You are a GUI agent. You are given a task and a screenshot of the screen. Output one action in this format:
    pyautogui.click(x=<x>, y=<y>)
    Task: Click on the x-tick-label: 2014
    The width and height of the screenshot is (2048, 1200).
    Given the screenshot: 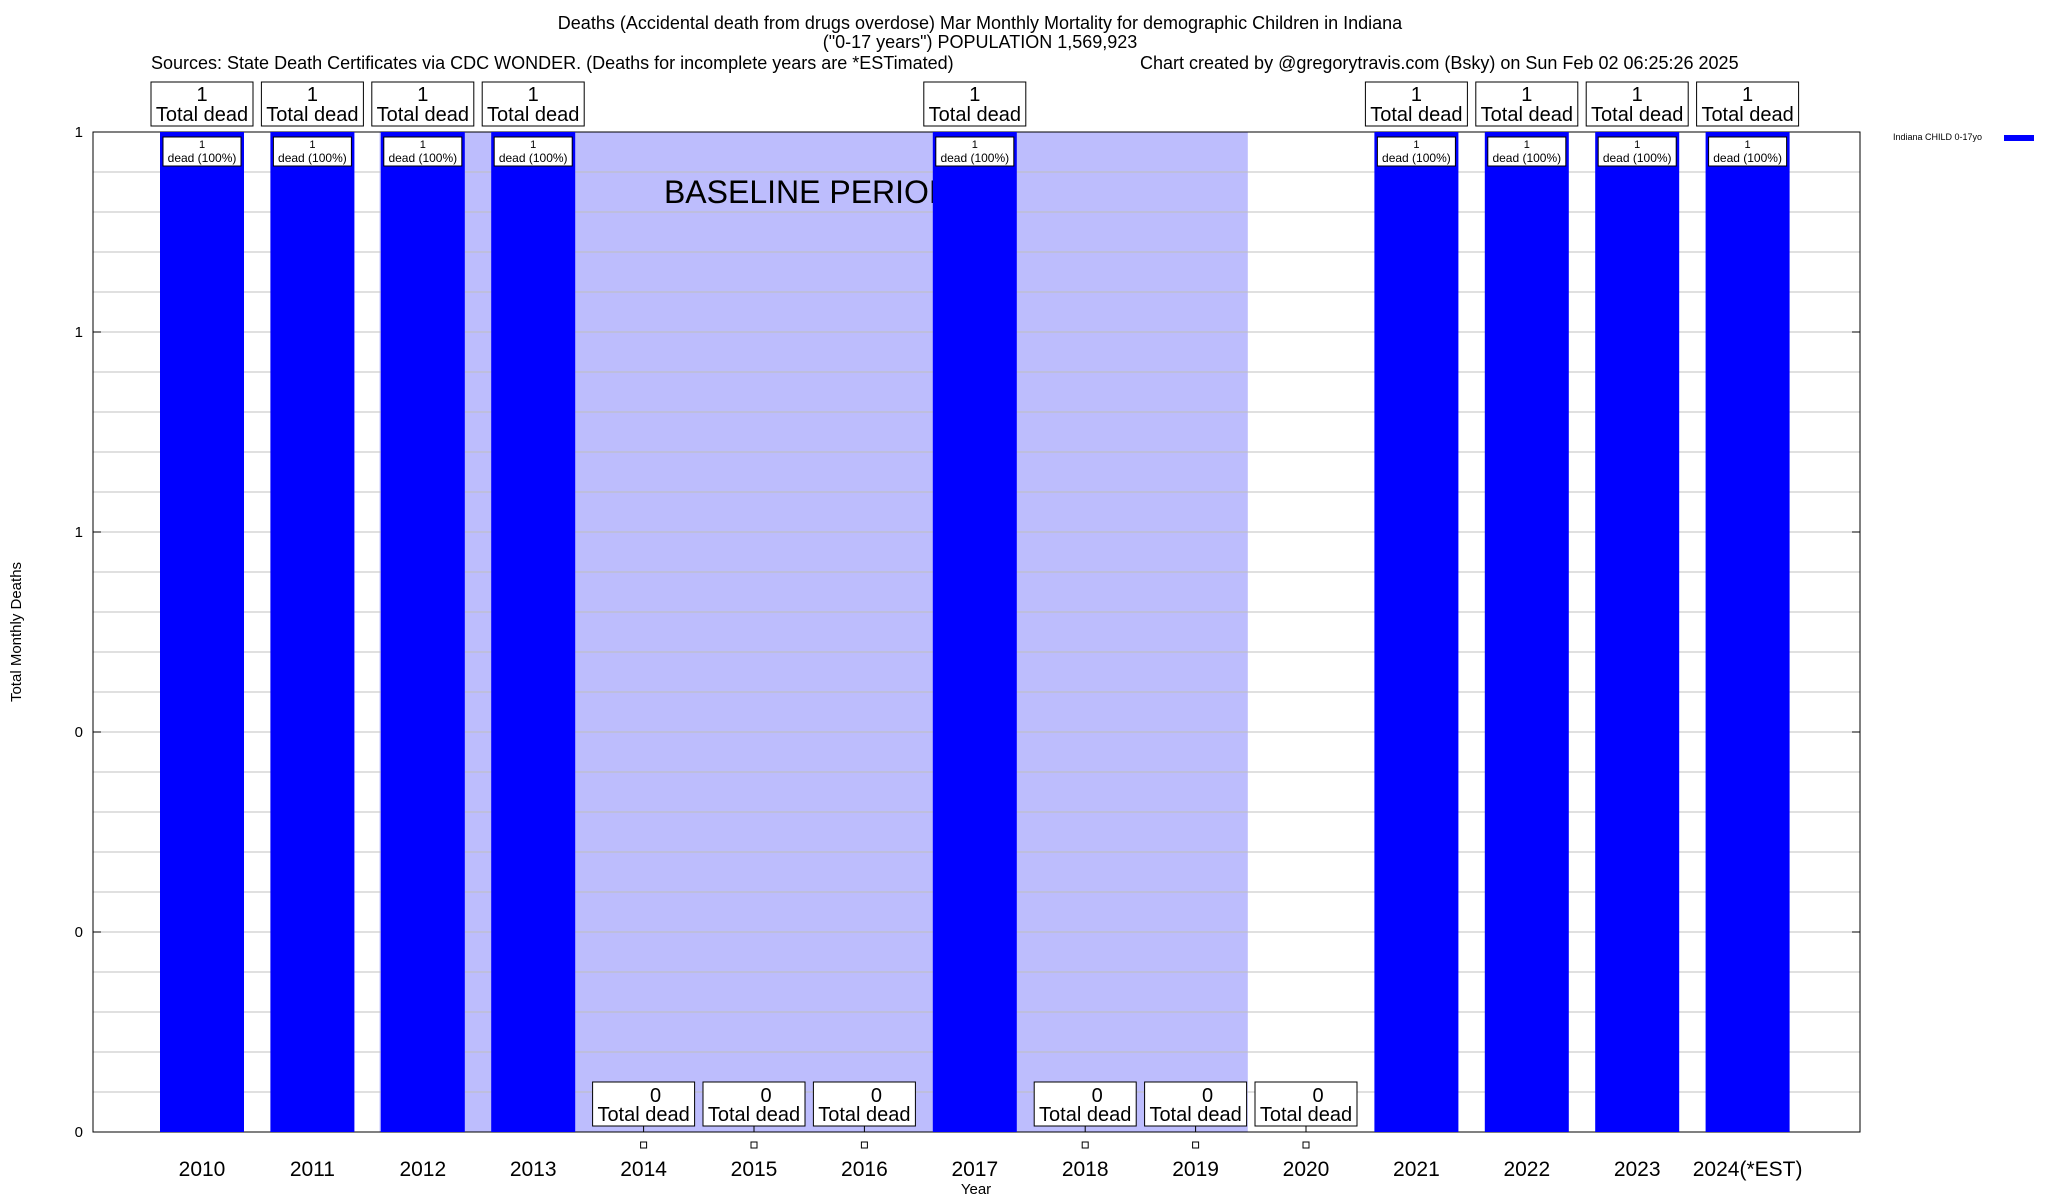 What is the action you would take?
    pyautogui.click(x=643, y=1169)
    